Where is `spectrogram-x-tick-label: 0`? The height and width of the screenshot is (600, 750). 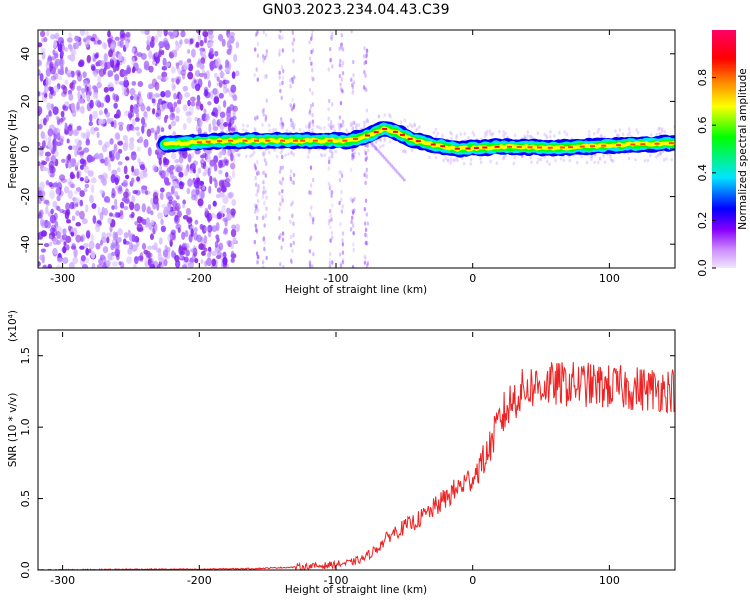 spectrogram-x-tick-label: 0 is located at coordinates (472, 278).